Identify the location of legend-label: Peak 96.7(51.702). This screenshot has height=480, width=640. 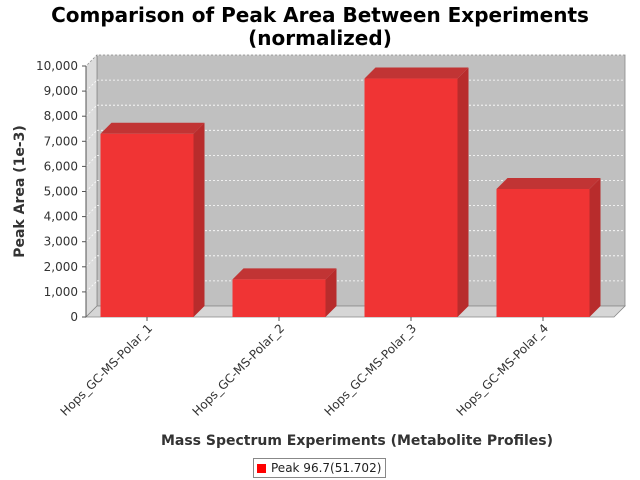
(326, 468).